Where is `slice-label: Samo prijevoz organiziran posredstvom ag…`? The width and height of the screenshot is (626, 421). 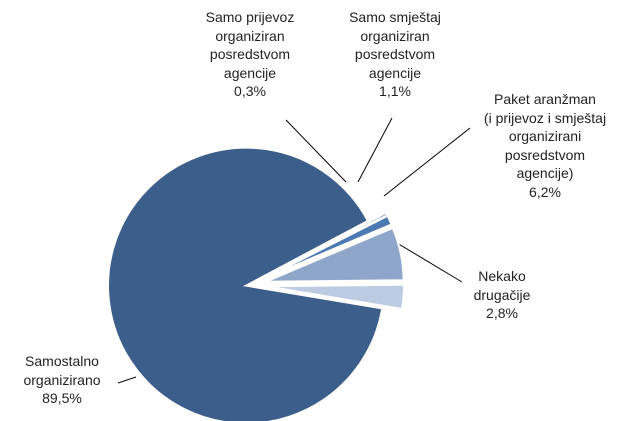 slice-label: Samo prijevoz organiziran posredstvom ag… is located at coordinates (250, 54).